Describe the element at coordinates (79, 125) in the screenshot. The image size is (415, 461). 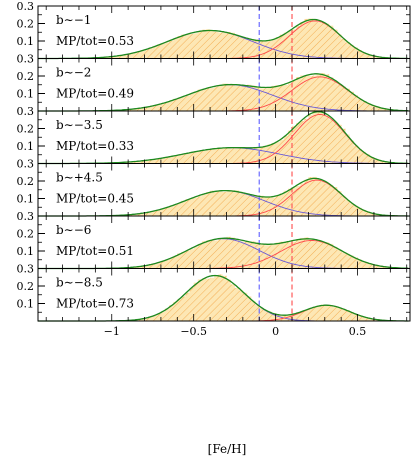
I see `panel-latitude-label: b∼−3.5` at that location.